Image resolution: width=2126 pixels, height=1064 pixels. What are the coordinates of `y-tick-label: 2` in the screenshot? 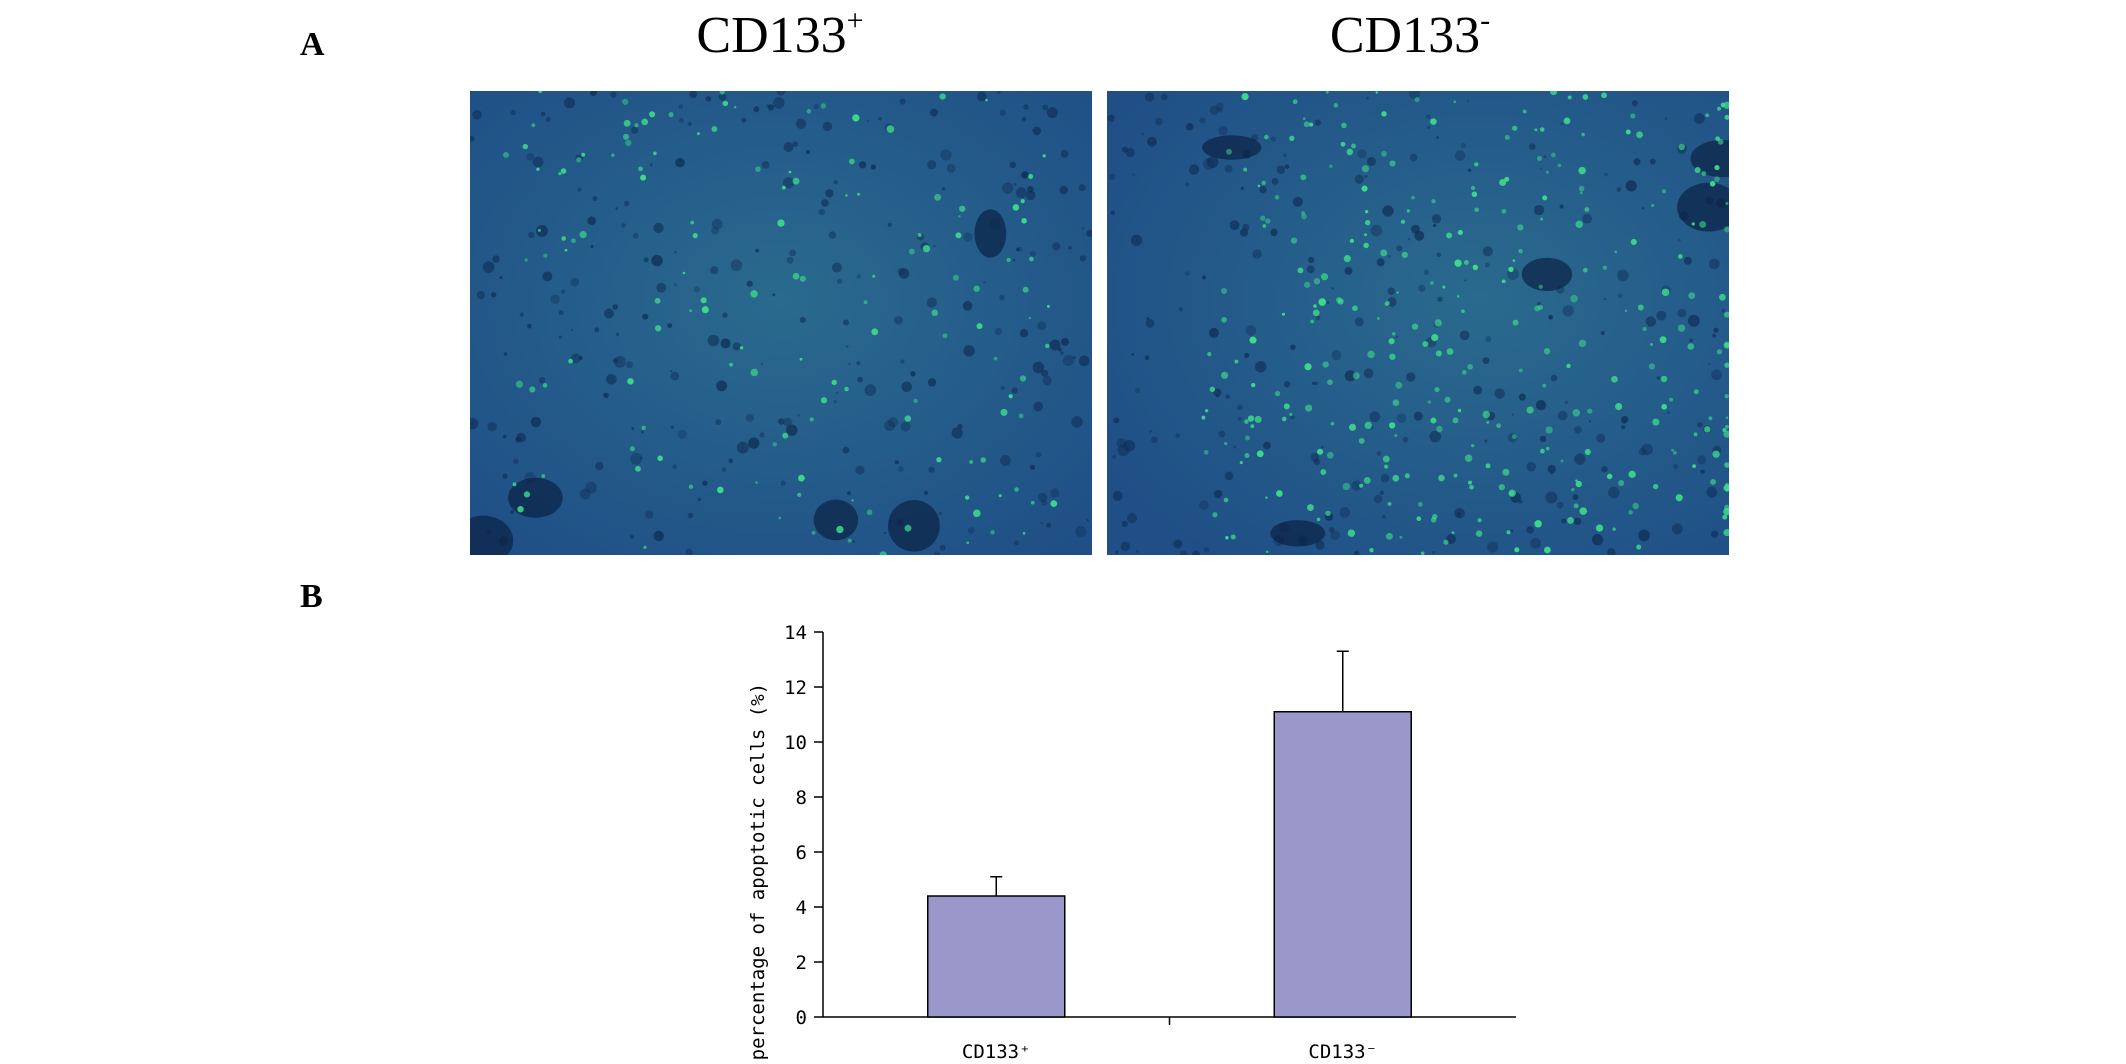 It's located at (801, 963).